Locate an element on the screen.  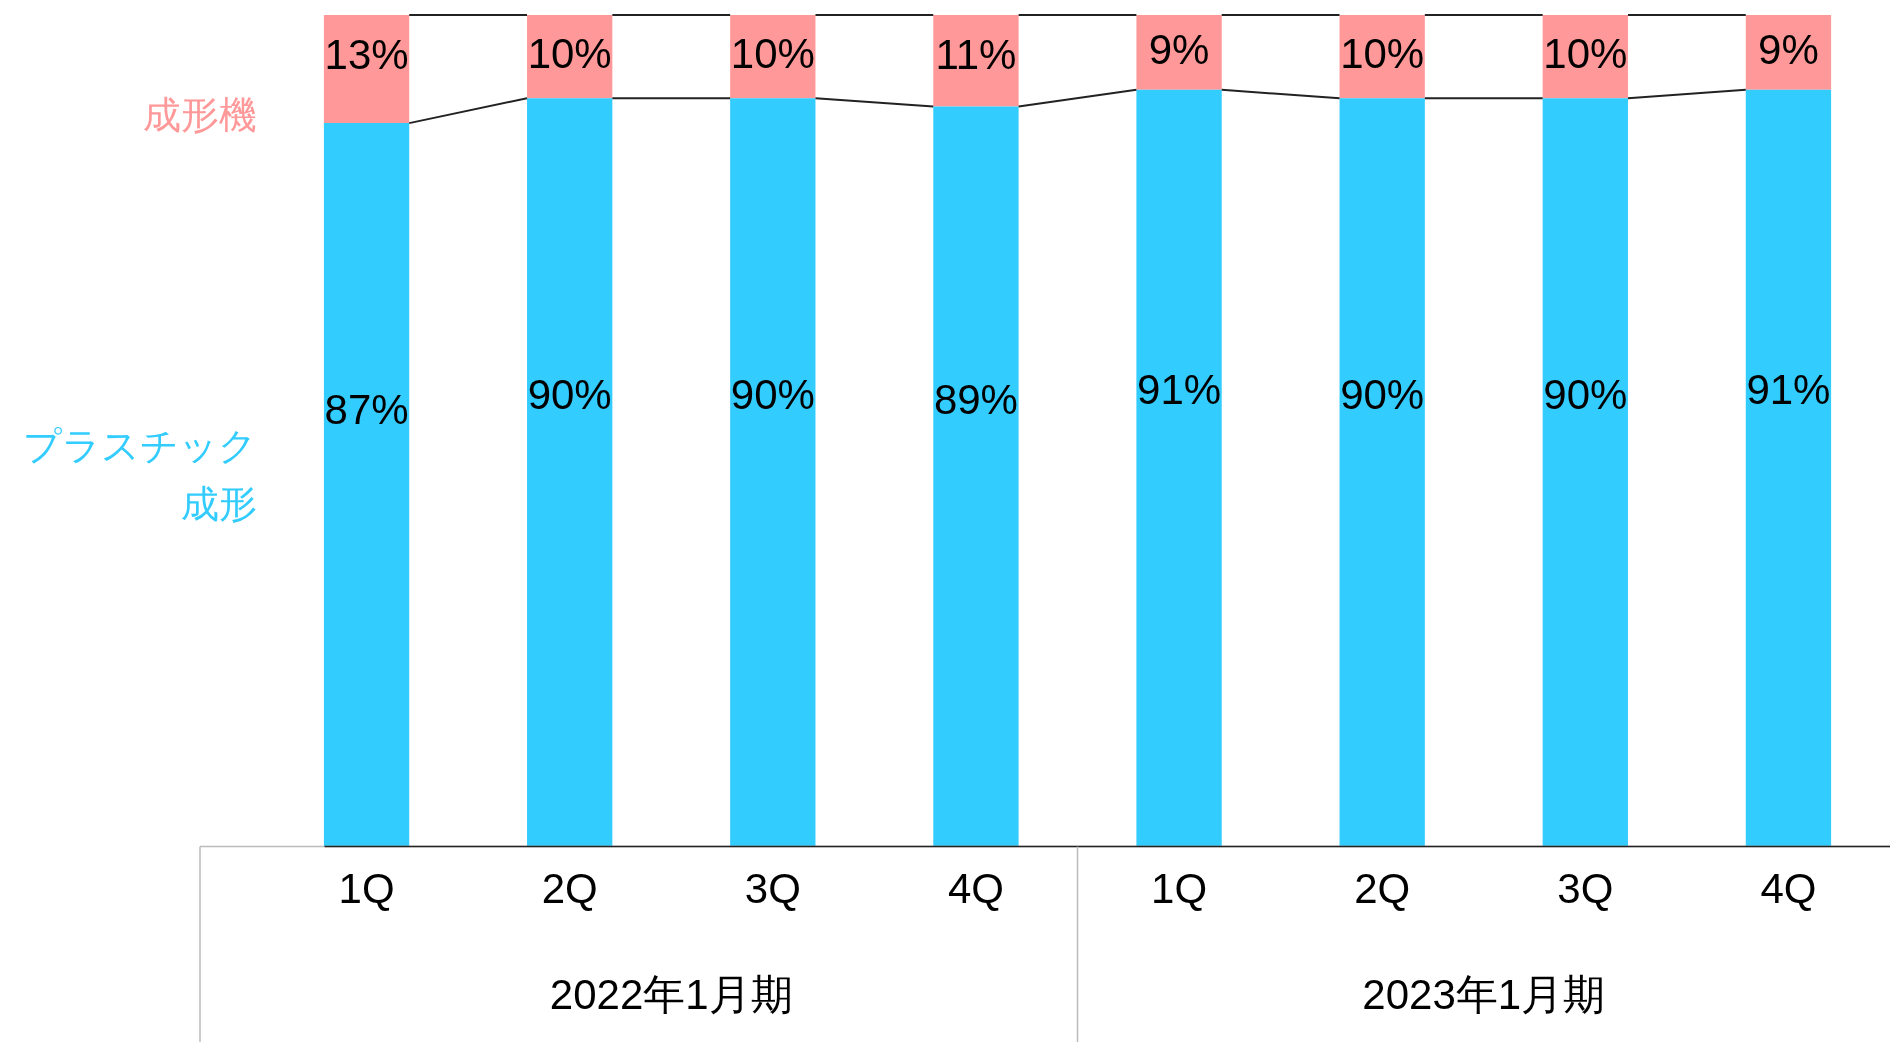
data-label: 87% is located at coordinates (366, 410).